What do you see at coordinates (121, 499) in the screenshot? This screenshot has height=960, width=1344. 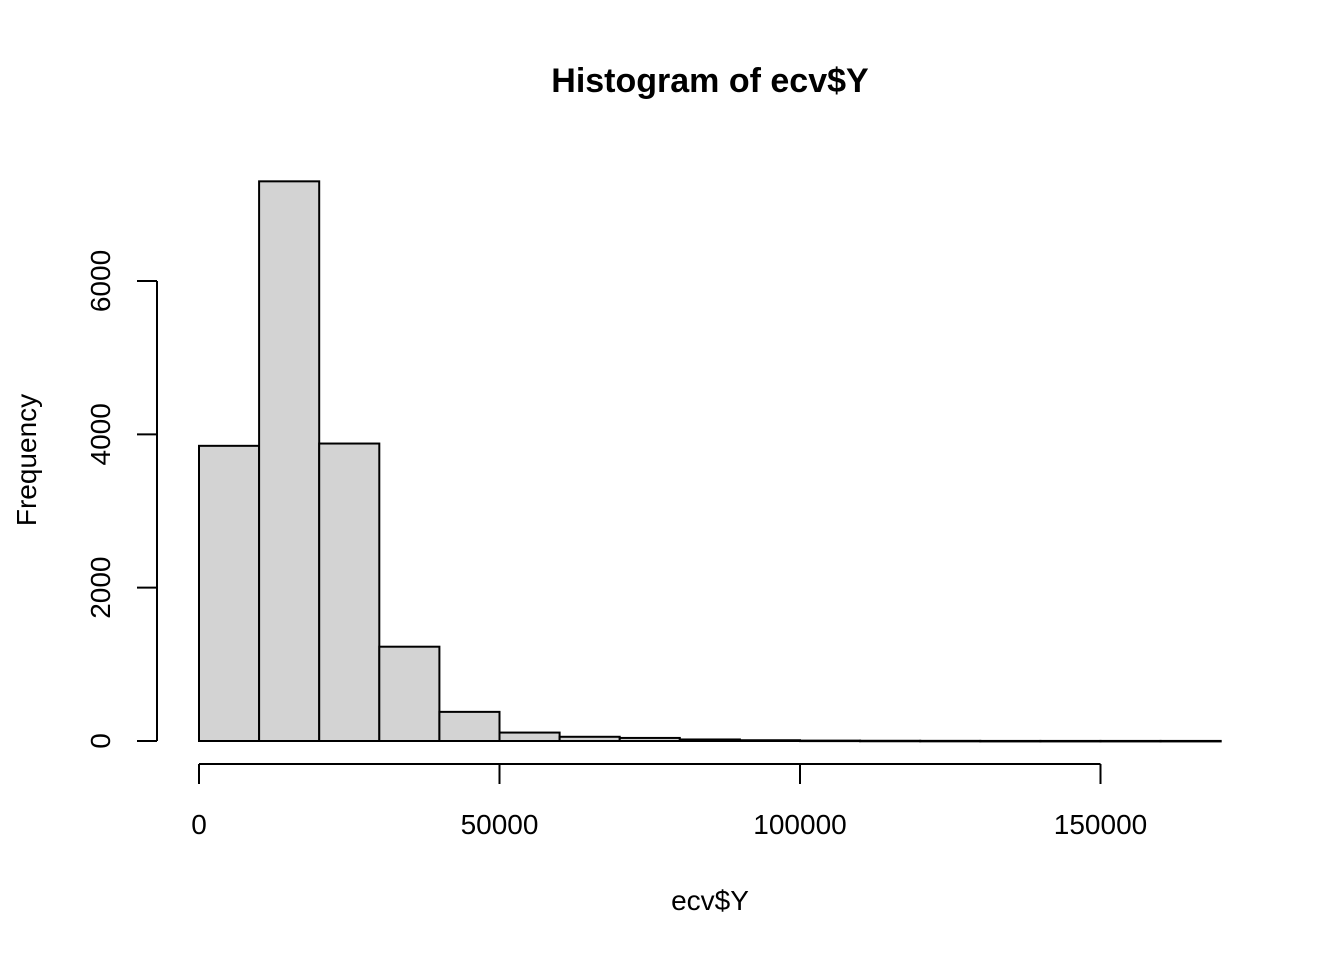 I see `y-axis: 0 2000 4000 6000` at bounding box center [121, 499].